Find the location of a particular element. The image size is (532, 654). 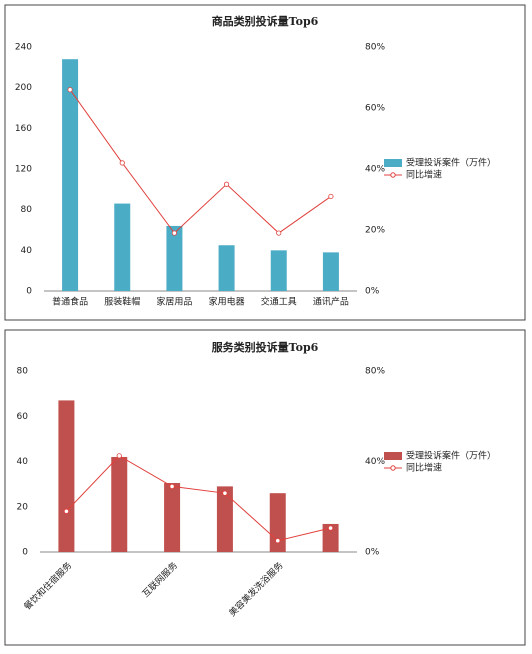

y2-tick-label: 20% is located at coordinates (375, 231).